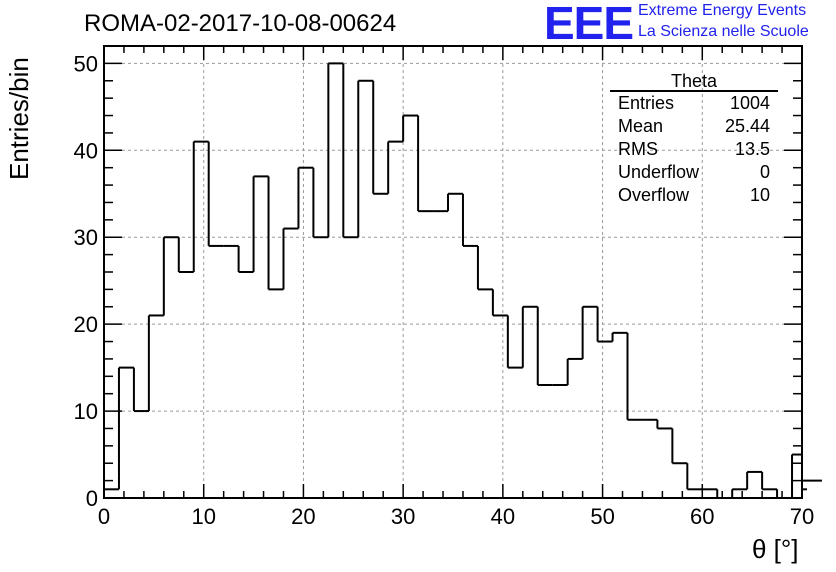 The height and width of the screenshot is (572, 836). What do you see at coordinates (86, 324) in the screenshot?
I see `y-tick-label: 20` at bounding box center [86, 324].